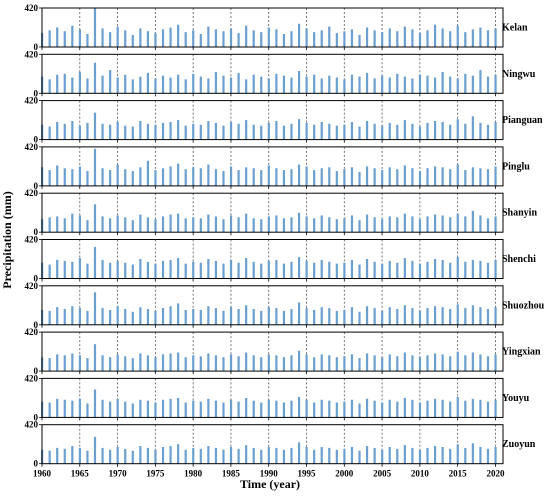  What do you see at coordinates (382, 474) in the screenshot?
I see `x-tick-label: 2005` at bounding box center [382, 474].